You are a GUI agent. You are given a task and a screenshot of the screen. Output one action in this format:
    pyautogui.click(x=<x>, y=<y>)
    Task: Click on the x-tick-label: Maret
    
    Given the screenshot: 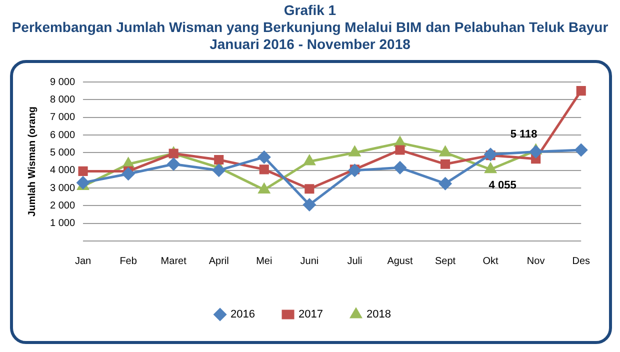 What is the action you would take?
    pyautogui.click(x=173, y=261)
    